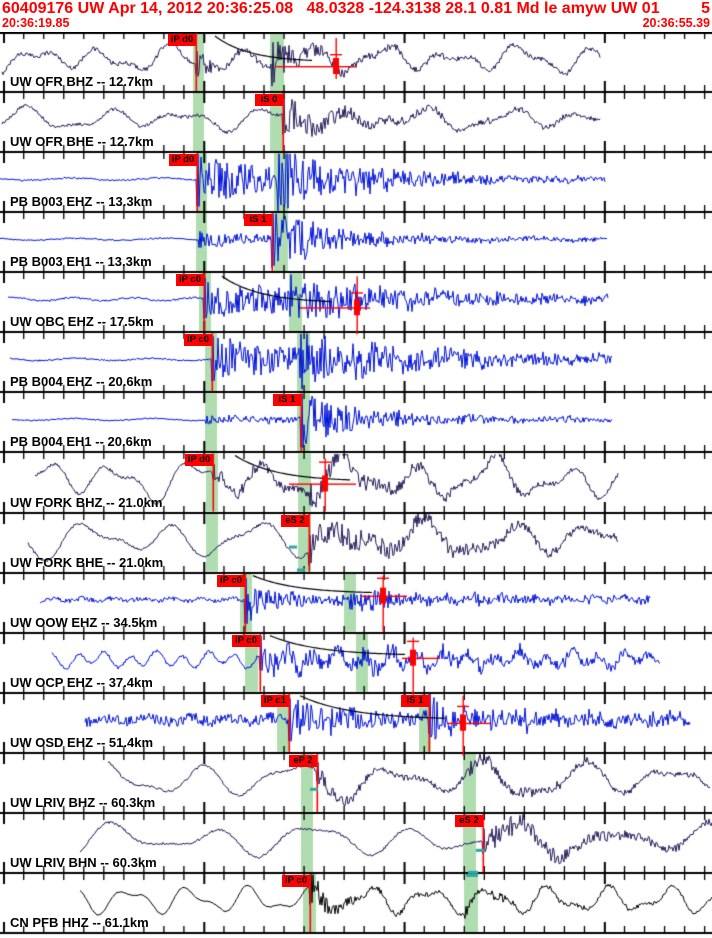 This screenshot has height=938, width=712. I want to click on window-start-time: 20:36:19.85, so click(36, 23).